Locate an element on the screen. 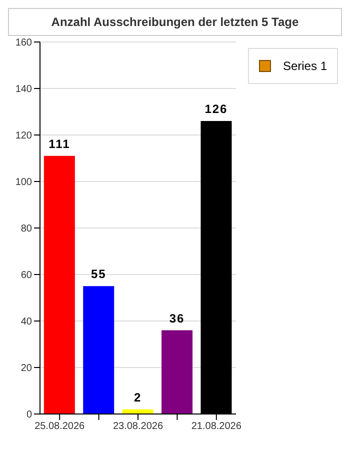 This screenshot has height=450, width=350. legend-box: Series 1 is located at coordinates (293, 66).